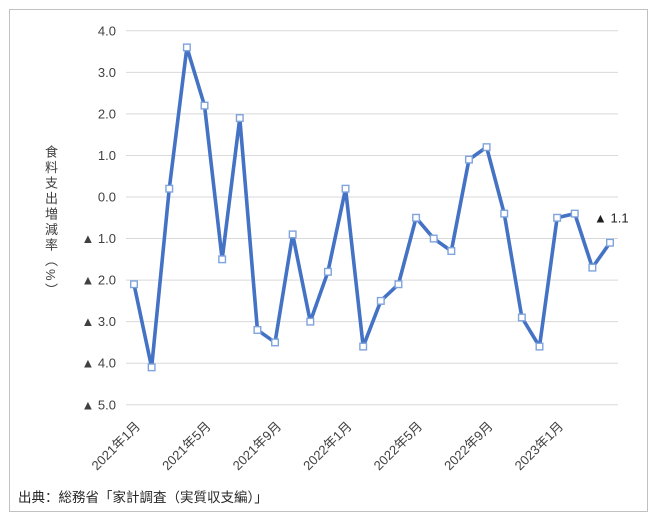 The height and width of the screenshot is (520, 660). What do you see at coordinates (107, 72) in the screenshot?
I see `y-tick-label: 3.0` at bounding box center [107, 72].